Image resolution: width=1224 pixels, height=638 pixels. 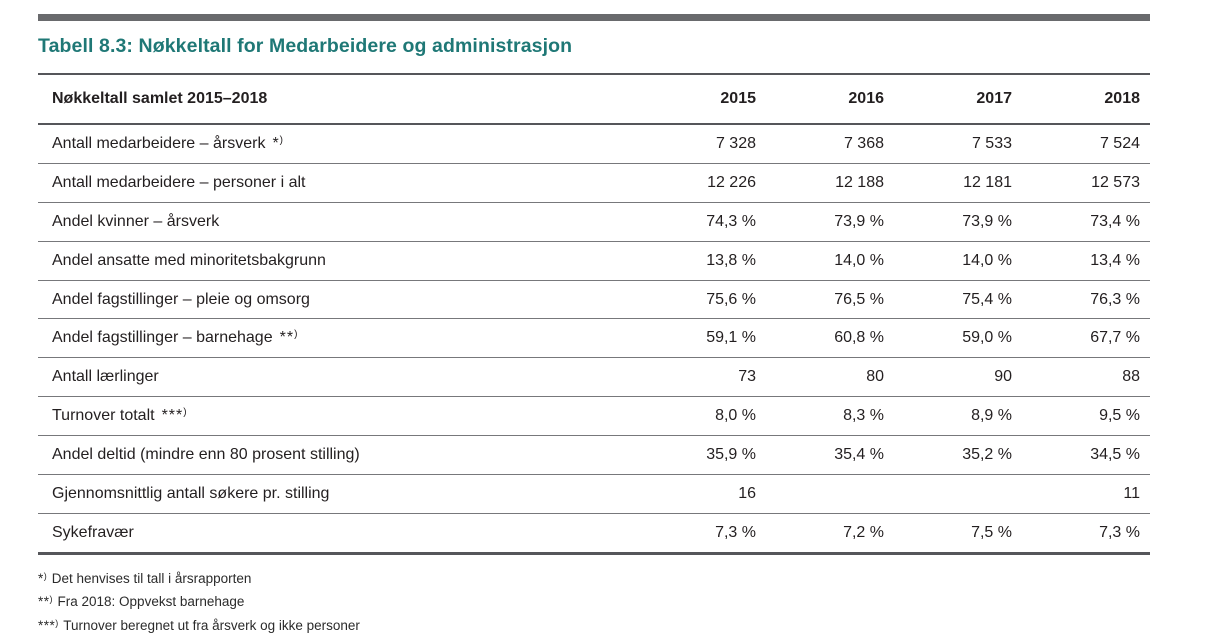 What do you see at coordinates (991, 143) in the screenshot?
I see `cell-value: 7 533` at bounding box center [991, 143].